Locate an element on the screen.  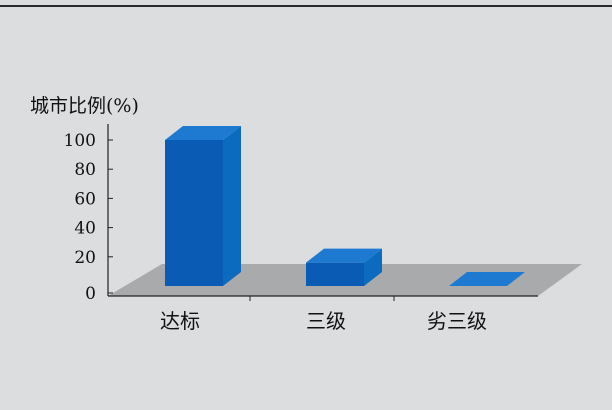
bar-三级 is located at coordinates (344, 267).